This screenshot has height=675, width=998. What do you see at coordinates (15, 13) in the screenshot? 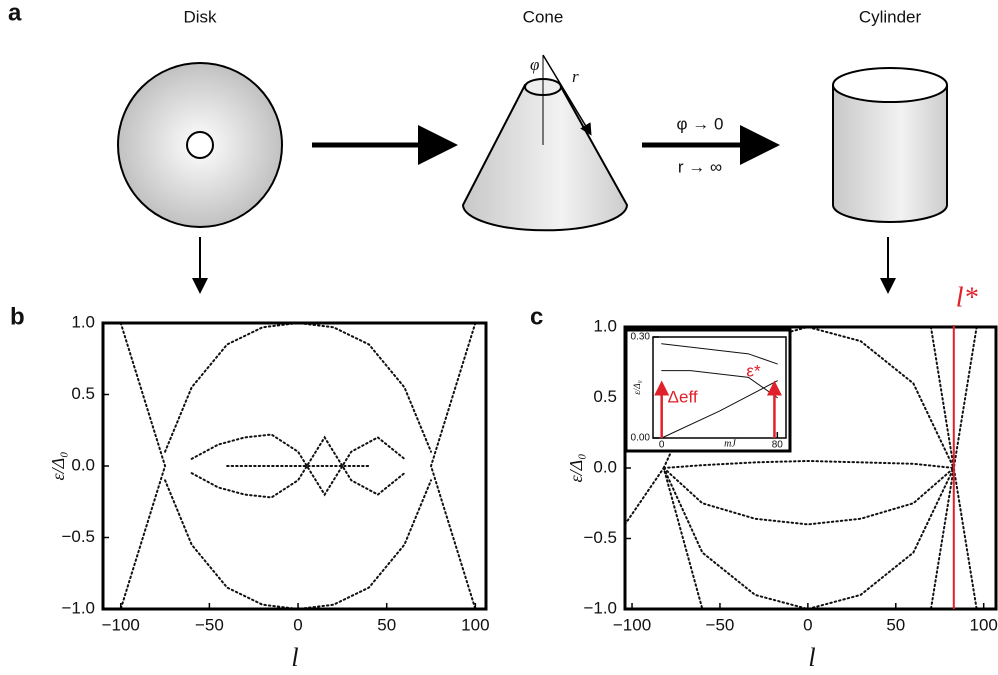
I see `panel-label: a` at bounding box center [15, 13].